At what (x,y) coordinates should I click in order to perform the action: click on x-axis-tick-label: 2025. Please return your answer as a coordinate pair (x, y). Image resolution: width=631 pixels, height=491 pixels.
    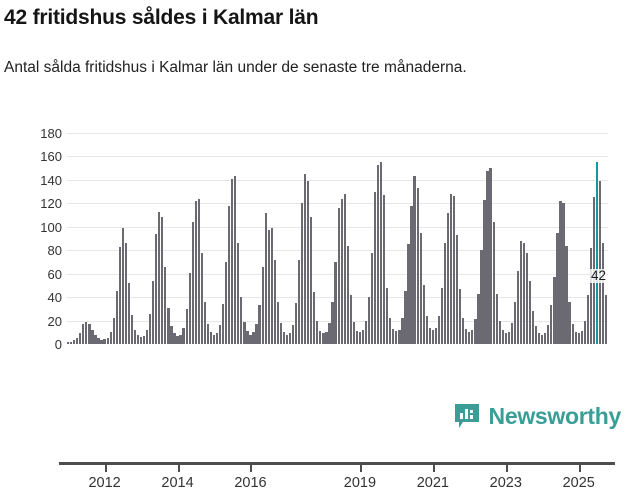
    Looking at the image, I should click on (578, 483).